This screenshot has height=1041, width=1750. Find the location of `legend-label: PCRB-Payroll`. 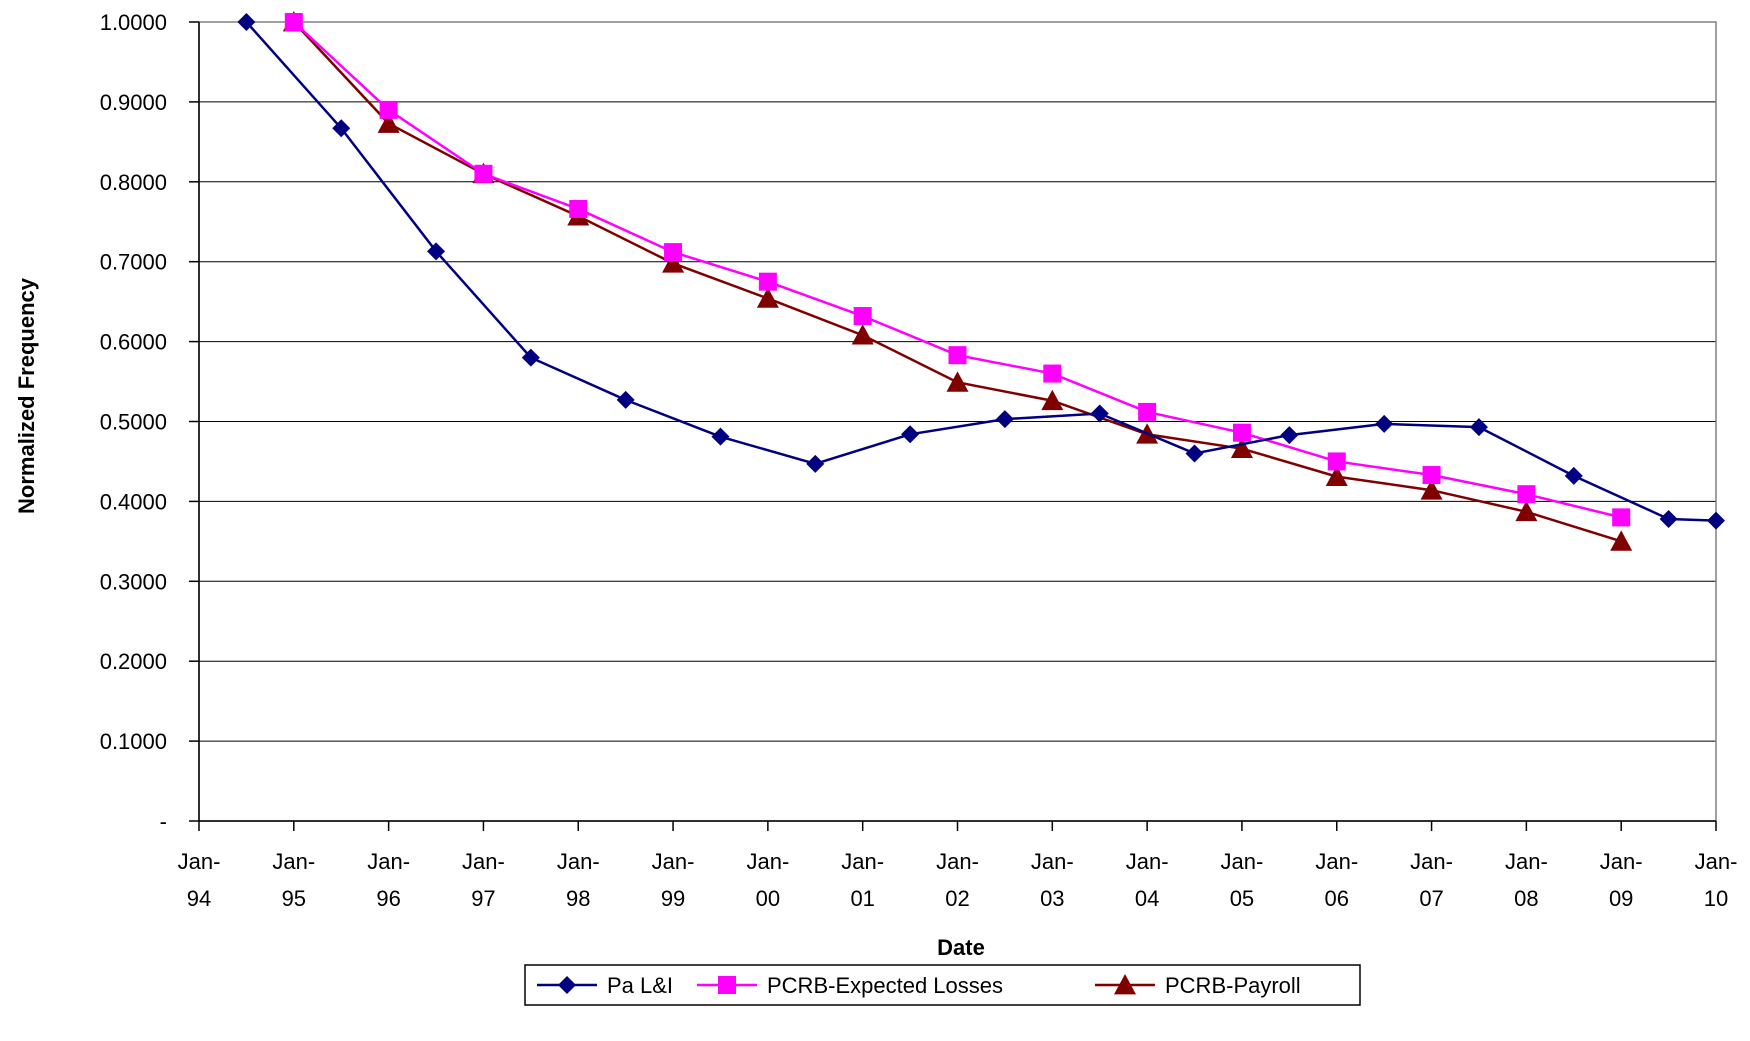

legend-label: PCRB-Payroll is located at coordinates (1233, 985).